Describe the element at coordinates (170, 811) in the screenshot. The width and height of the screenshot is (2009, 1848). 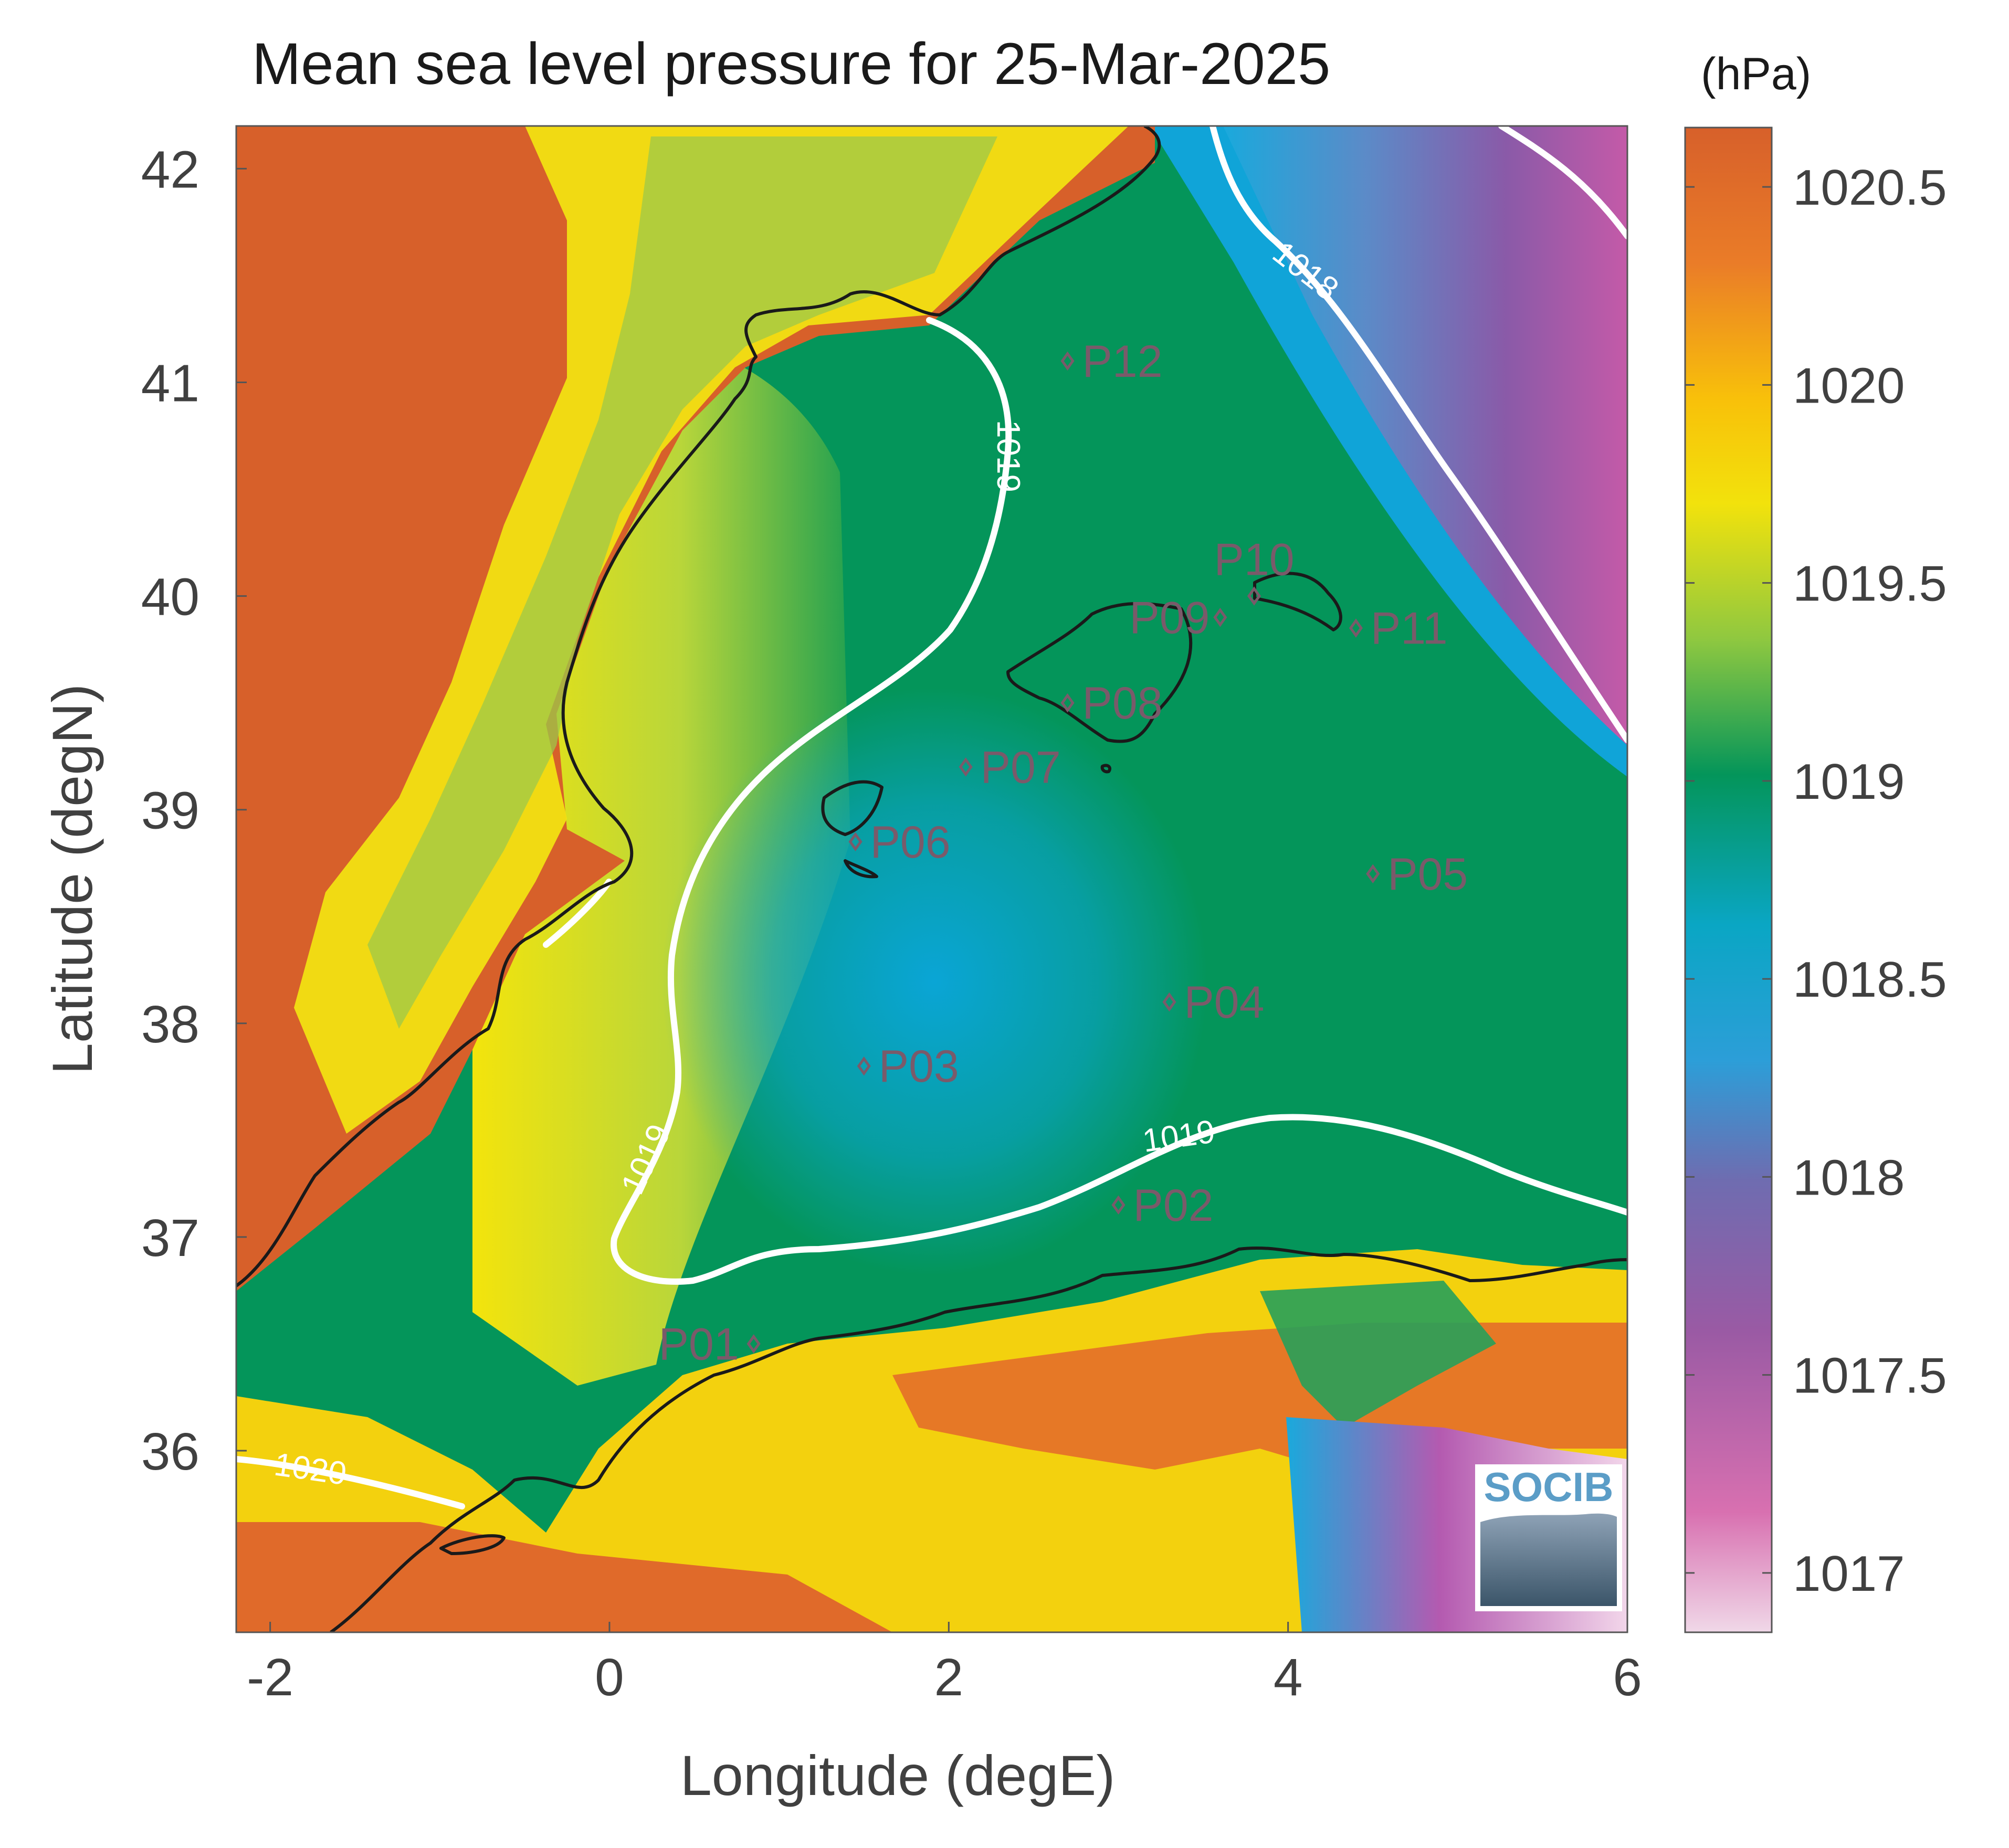
I see `y-tick-label: 39` at that location.